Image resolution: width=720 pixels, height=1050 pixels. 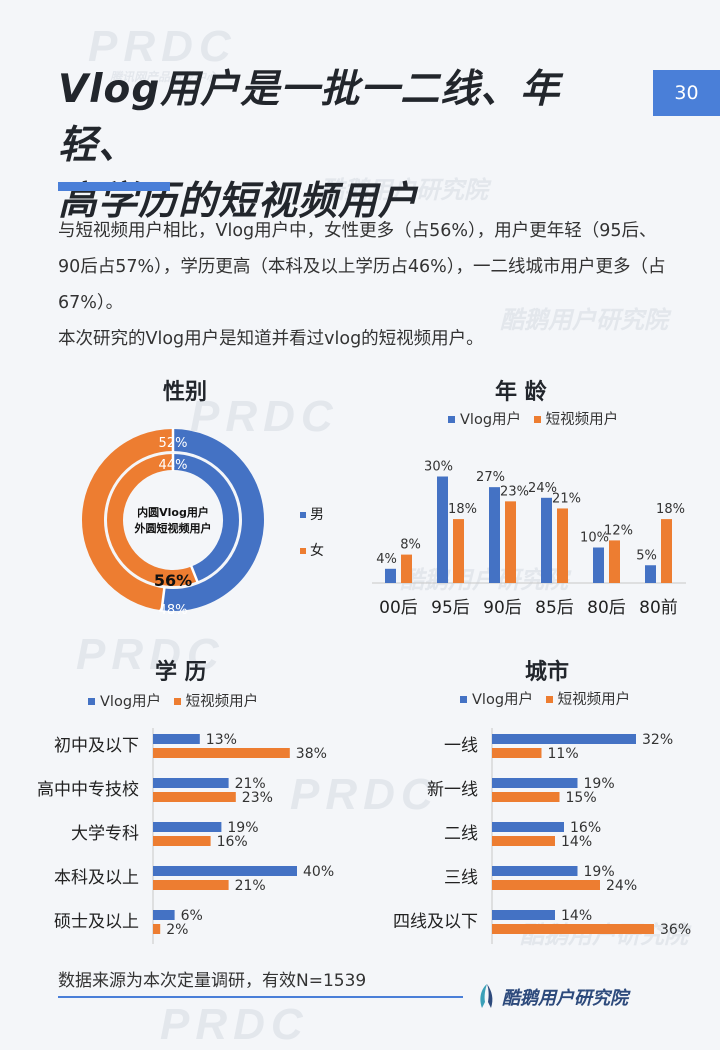 What do you see at coordinates (234, 1024) in the screenshot?
I see `watermark-prdc: PRDC` at bounding box center [234, 1024].